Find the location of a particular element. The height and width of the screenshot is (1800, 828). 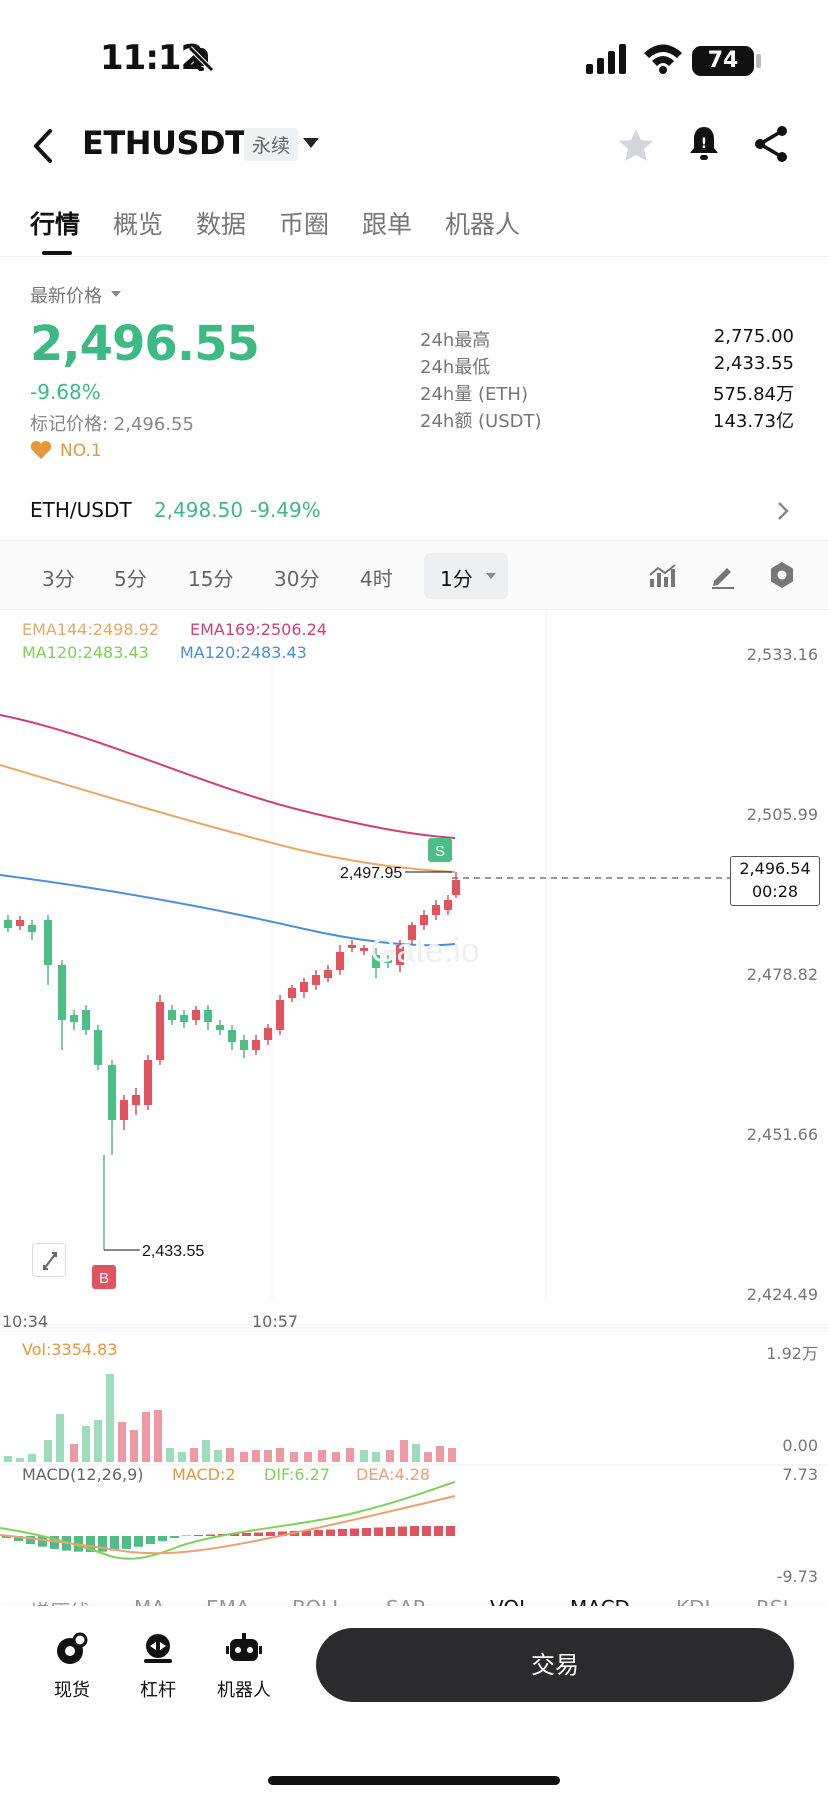

tab-community: 币圈 is located at coordinates (304, 224).